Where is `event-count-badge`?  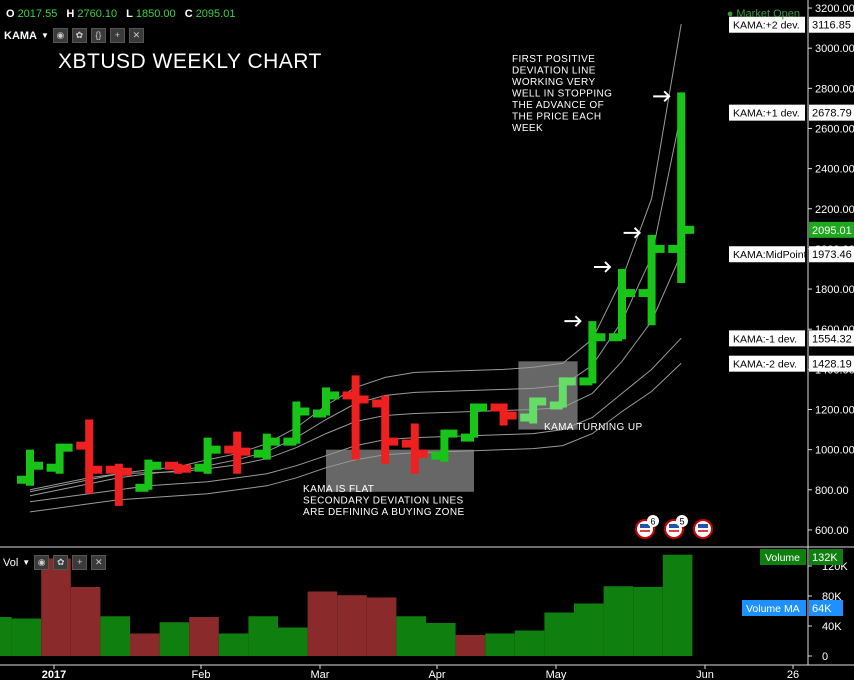 event-count-badge is located at coordinates (653, 521).